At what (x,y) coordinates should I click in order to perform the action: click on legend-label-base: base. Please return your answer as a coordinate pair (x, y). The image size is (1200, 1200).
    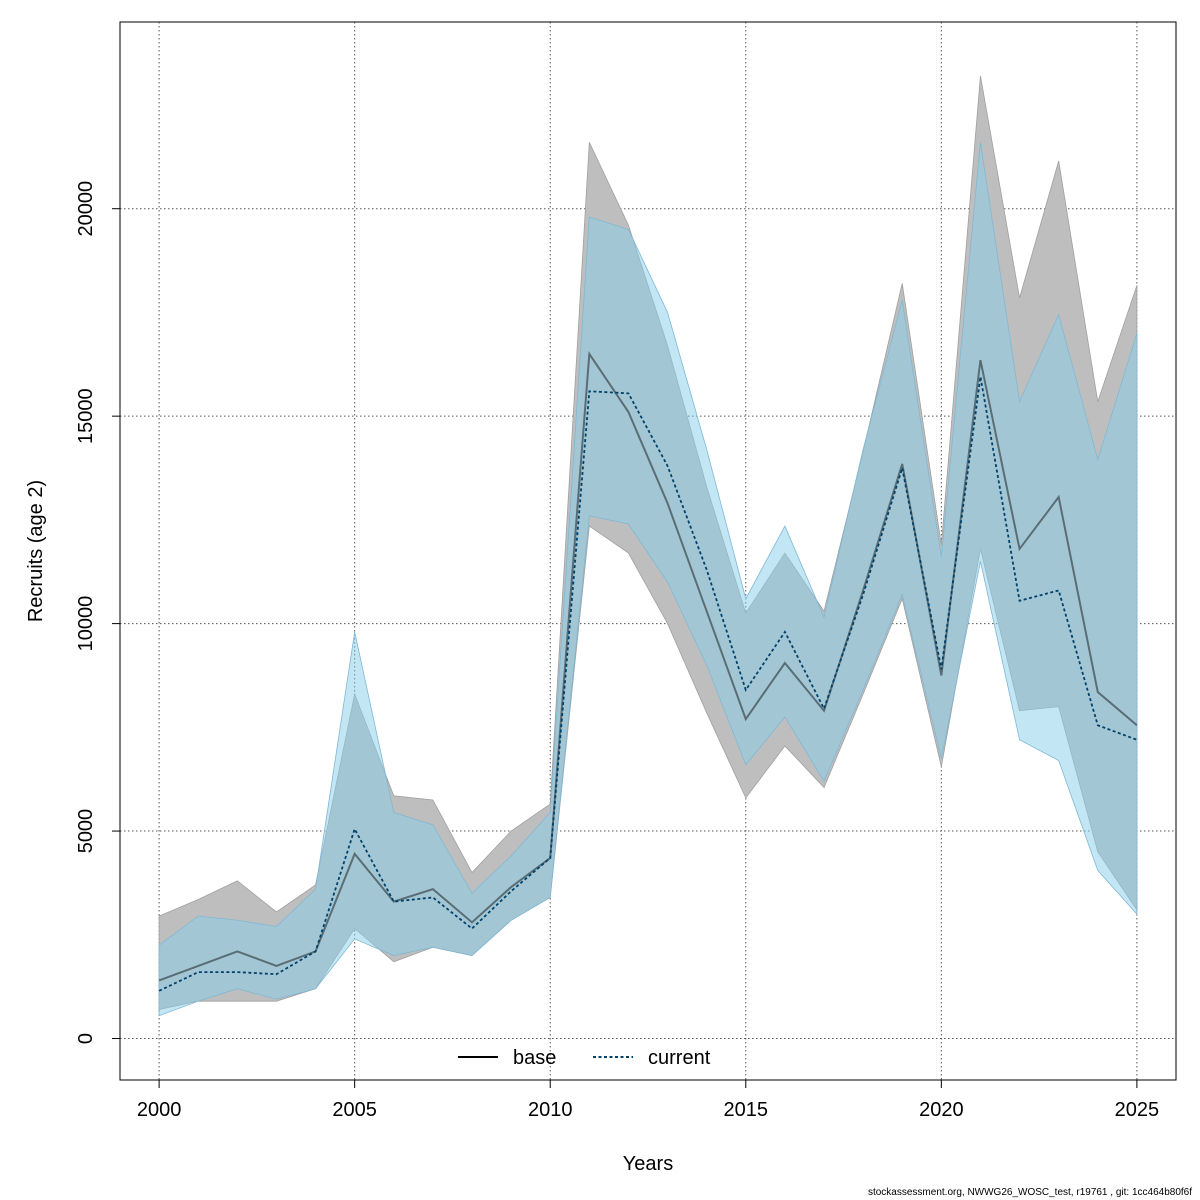
    Looking at the image, I should click on (534, 1058).